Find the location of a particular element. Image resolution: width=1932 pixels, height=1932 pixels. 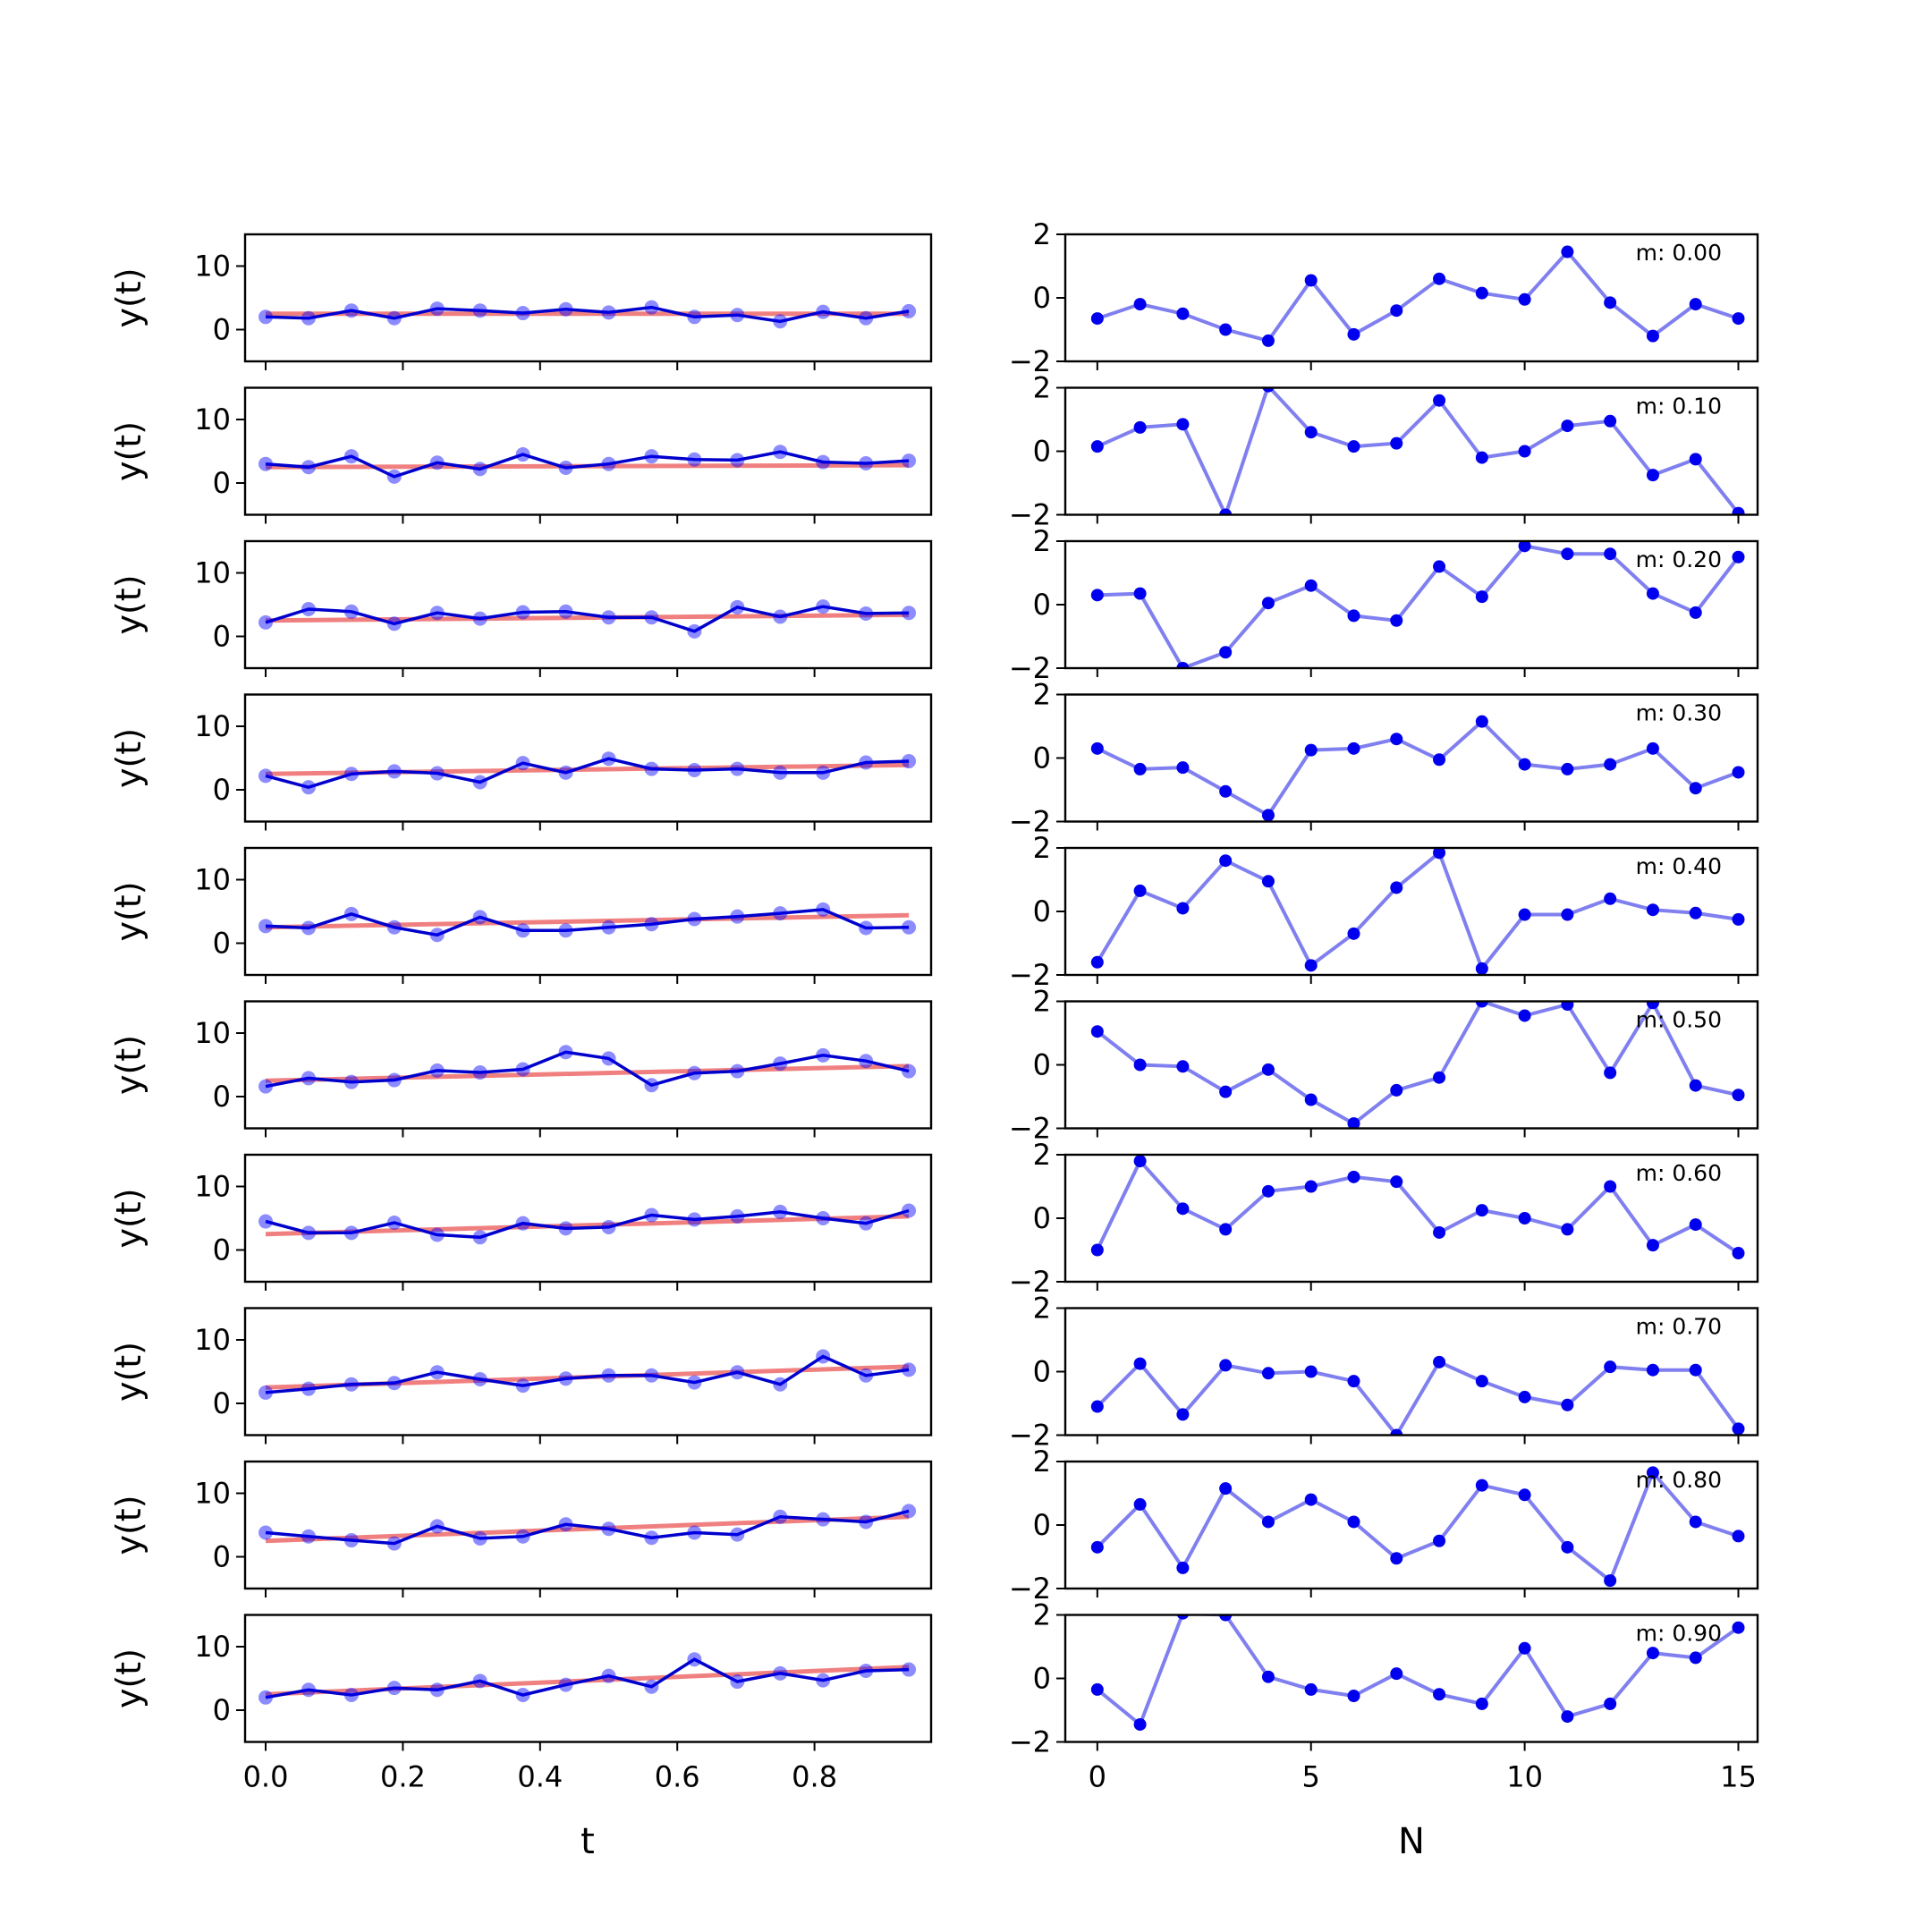

panel-label: m: 0.40 is located at coordinates (1679, 866).